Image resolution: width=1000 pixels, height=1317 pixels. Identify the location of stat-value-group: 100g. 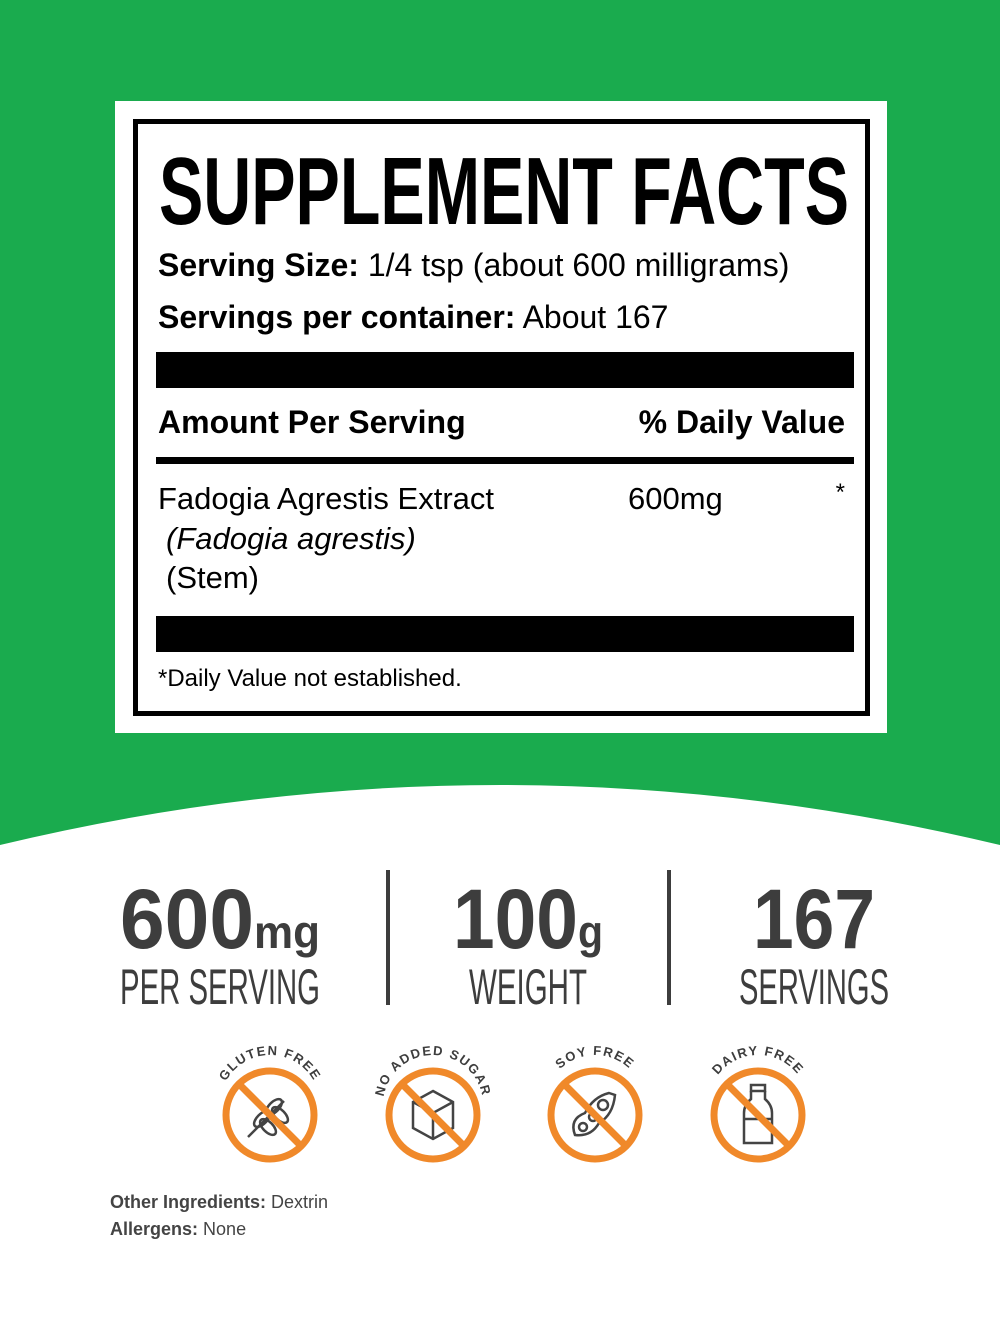
(528, 919).